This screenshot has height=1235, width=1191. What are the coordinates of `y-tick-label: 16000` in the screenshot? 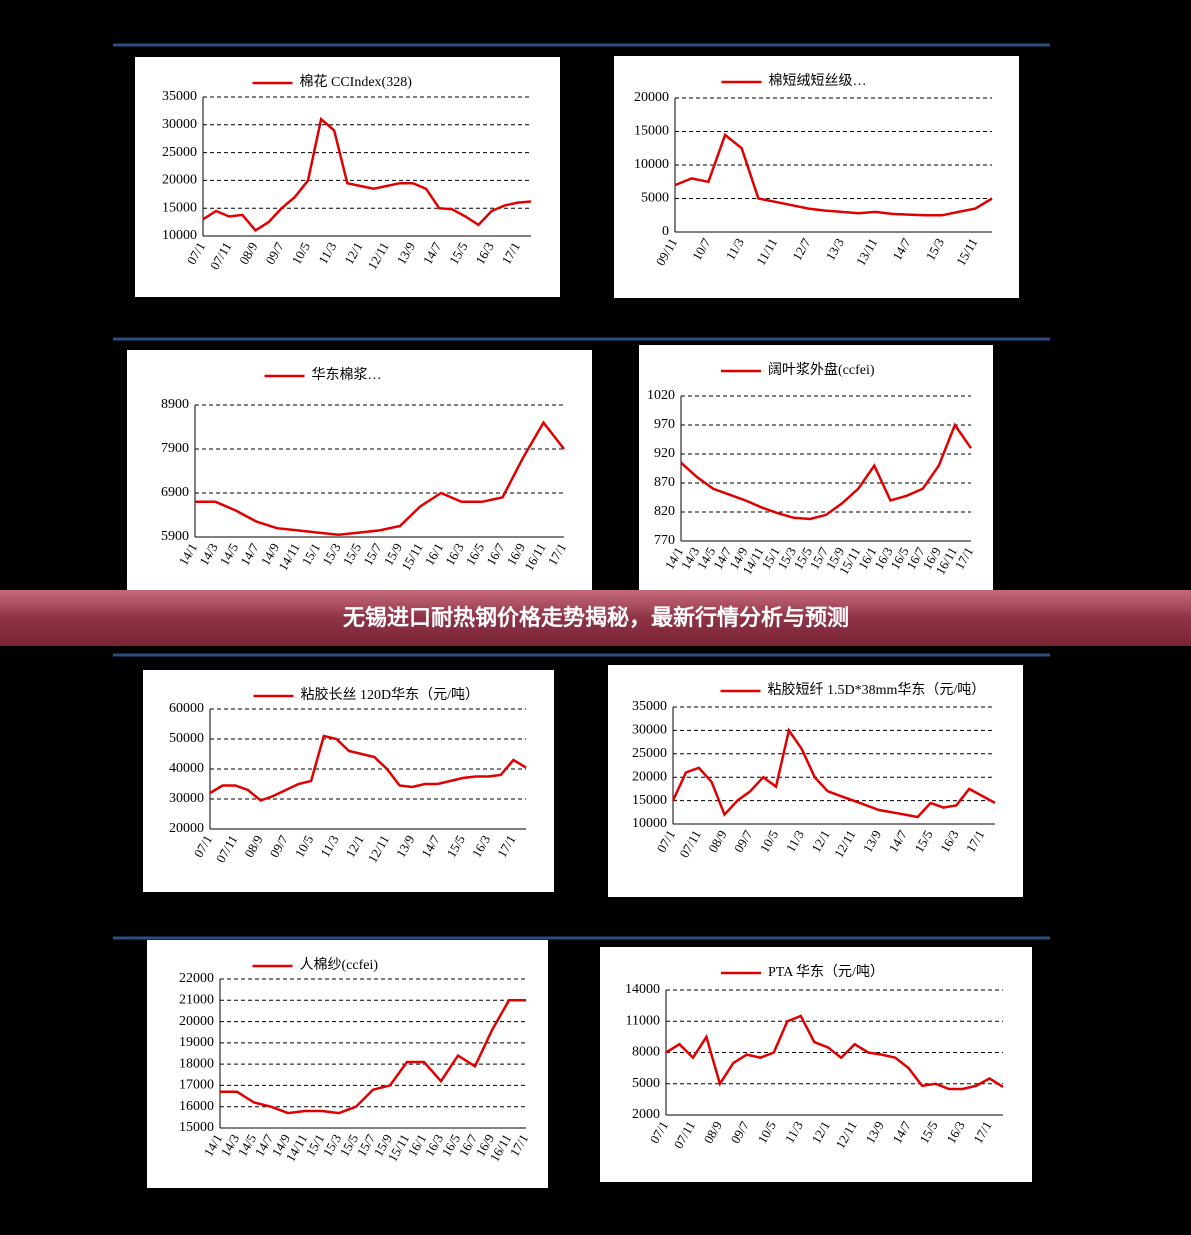 It's located at (196, 1106).